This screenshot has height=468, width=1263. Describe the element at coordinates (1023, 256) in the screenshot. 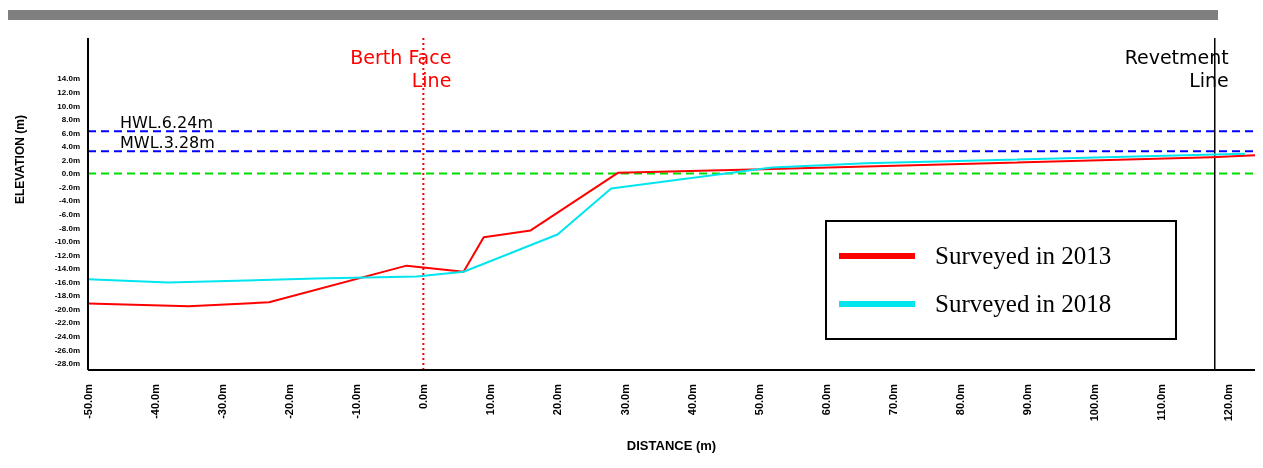

I see `legend-label: Surveyed in 2013` at that location.